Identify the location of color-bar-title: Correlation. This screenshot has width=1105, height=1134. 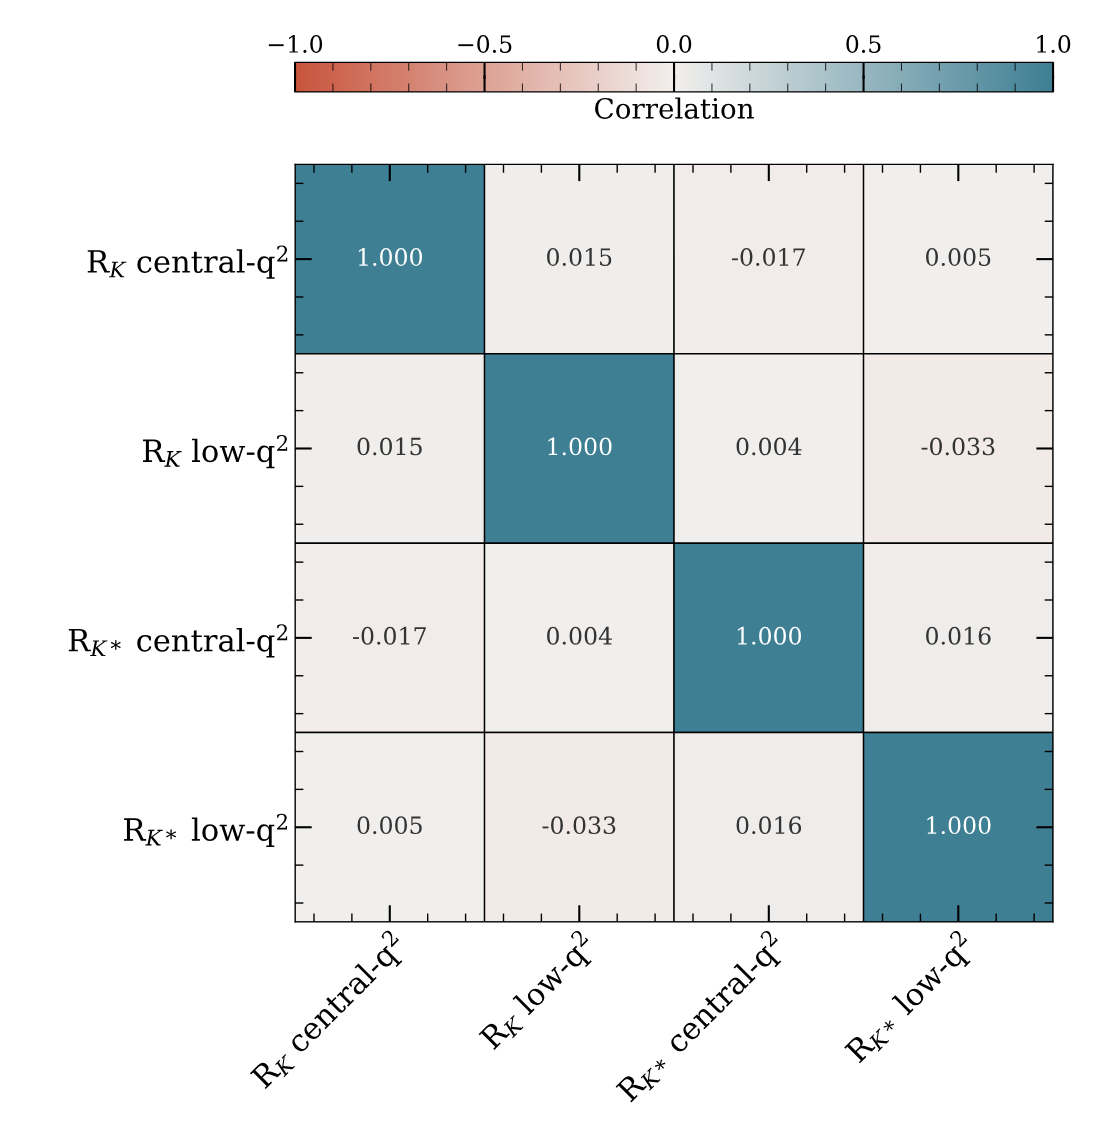
(674, 108).